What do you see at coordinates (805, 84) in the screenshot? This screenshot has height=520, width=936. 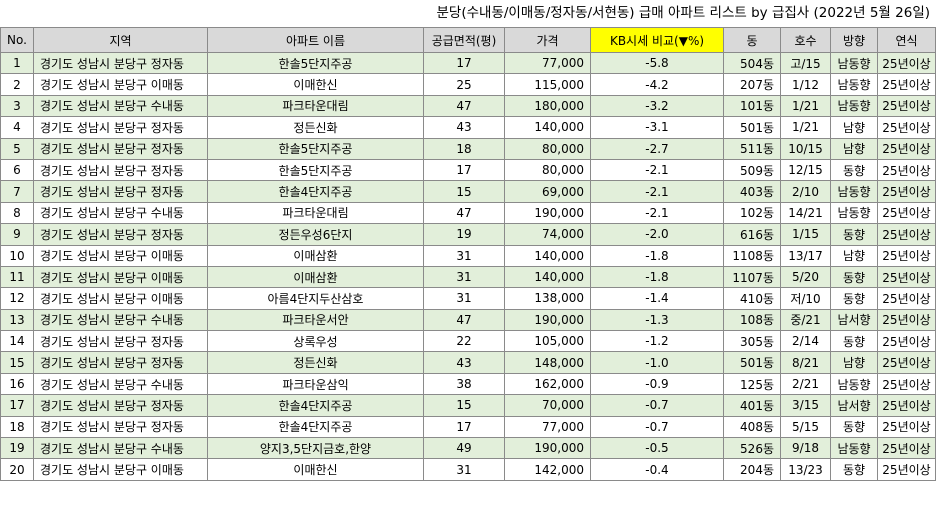 I see `cell-unit: 1/12` at bounding box center [805, 84].